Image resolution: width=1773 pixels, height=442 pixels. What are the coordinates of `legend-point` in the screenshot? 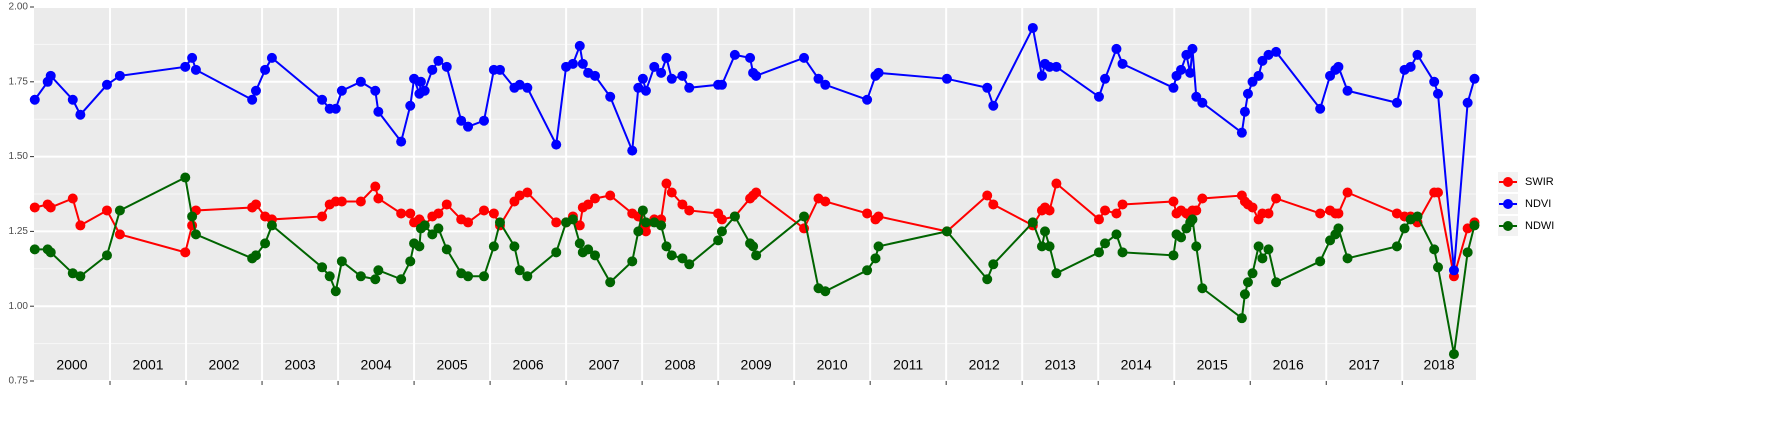 It's located at (1508, 182).